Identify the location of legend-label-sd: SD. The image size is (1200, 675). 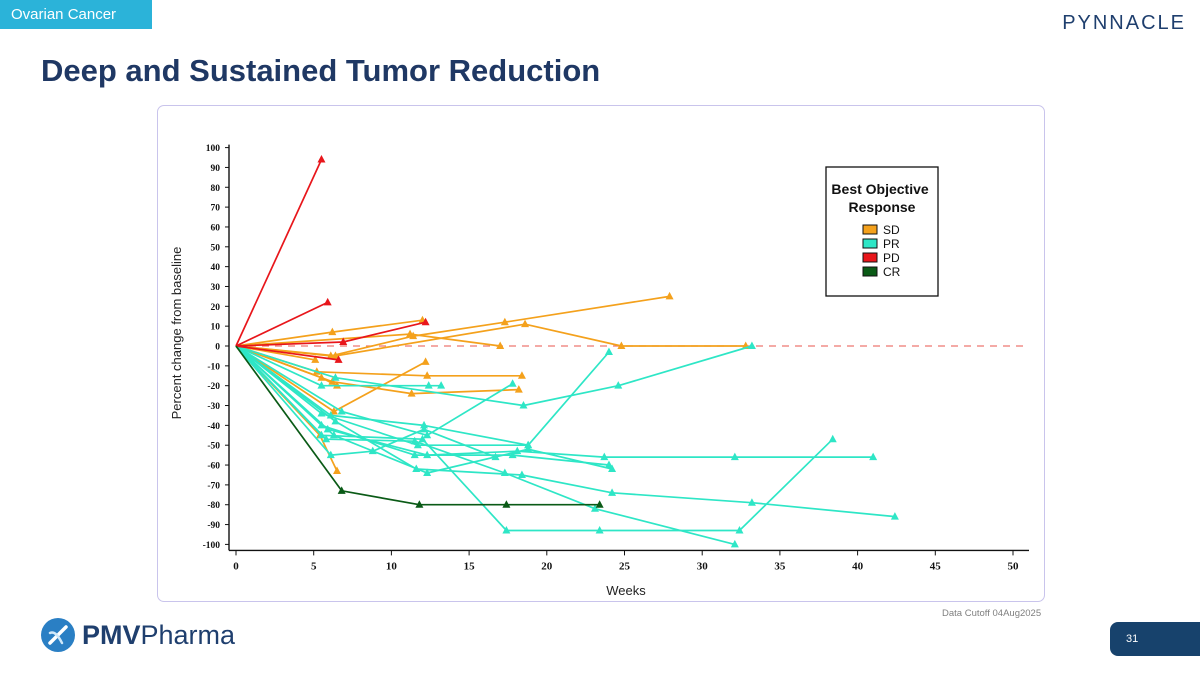
(891, 230).